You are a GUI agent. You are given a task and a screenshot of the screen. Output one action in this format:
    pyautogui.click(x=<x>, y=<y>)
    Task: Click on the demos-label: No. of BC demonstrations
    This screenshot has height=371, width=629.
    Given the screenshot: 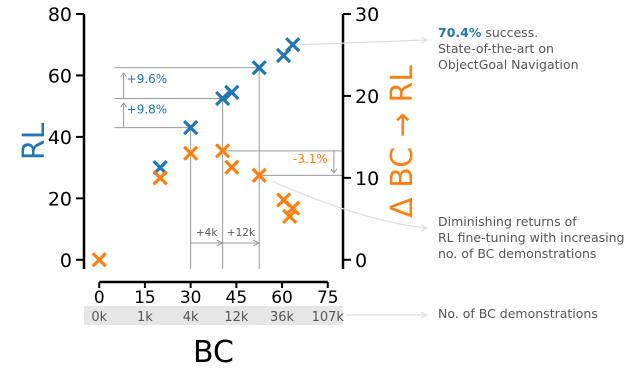 What is the action you would take?
    pyautogui.click(x=518, y=313)
    